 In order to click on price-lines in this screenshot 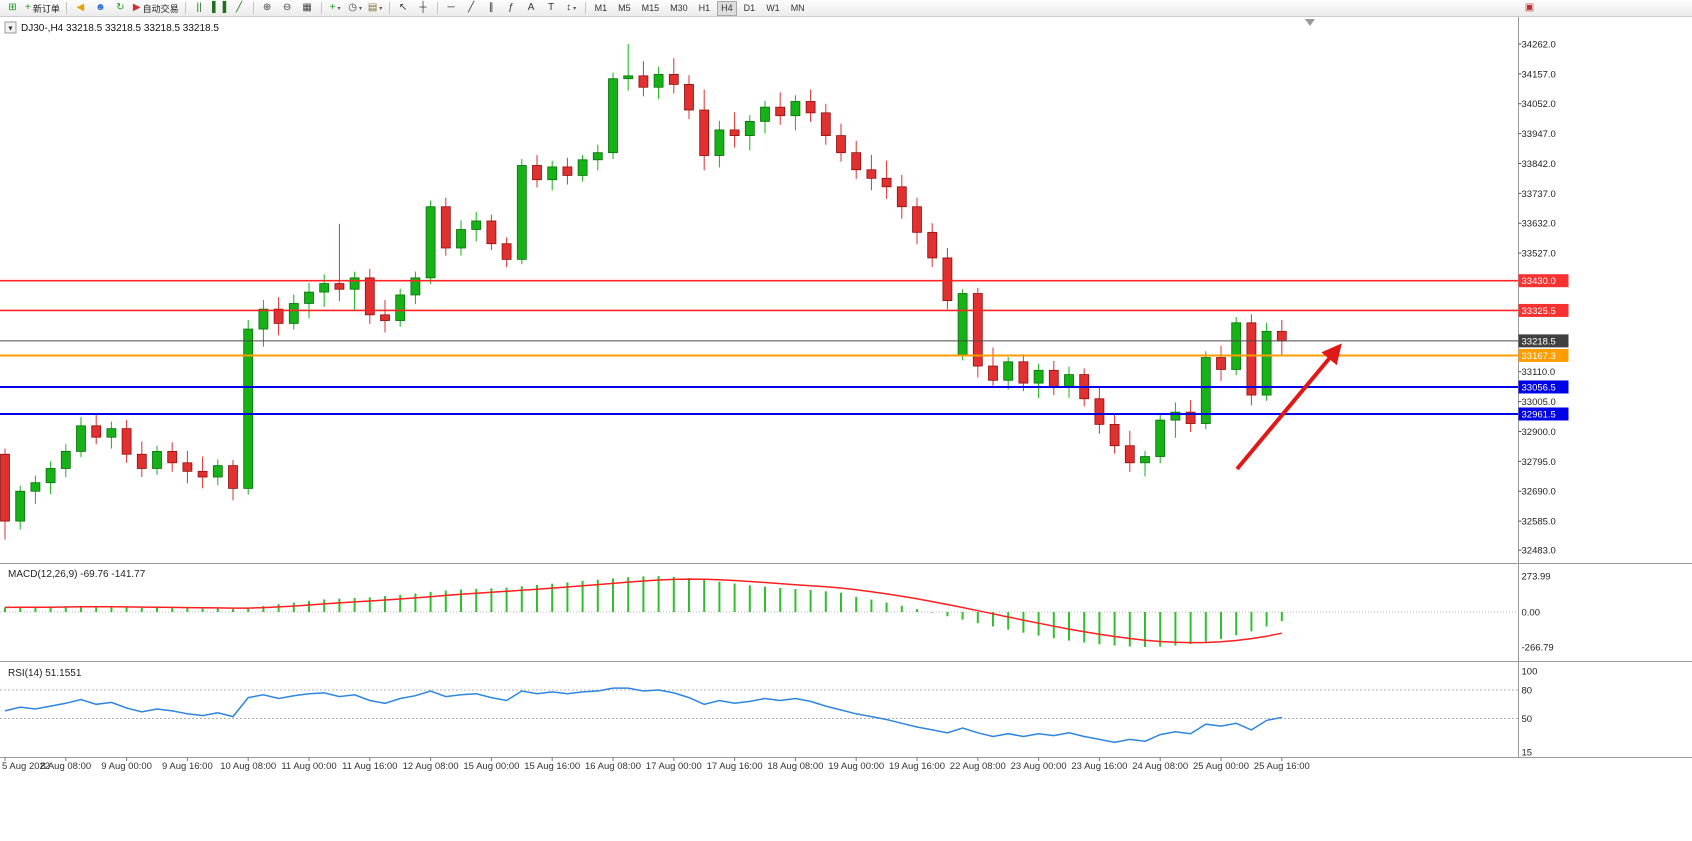, I will do `click(759, 347)`.